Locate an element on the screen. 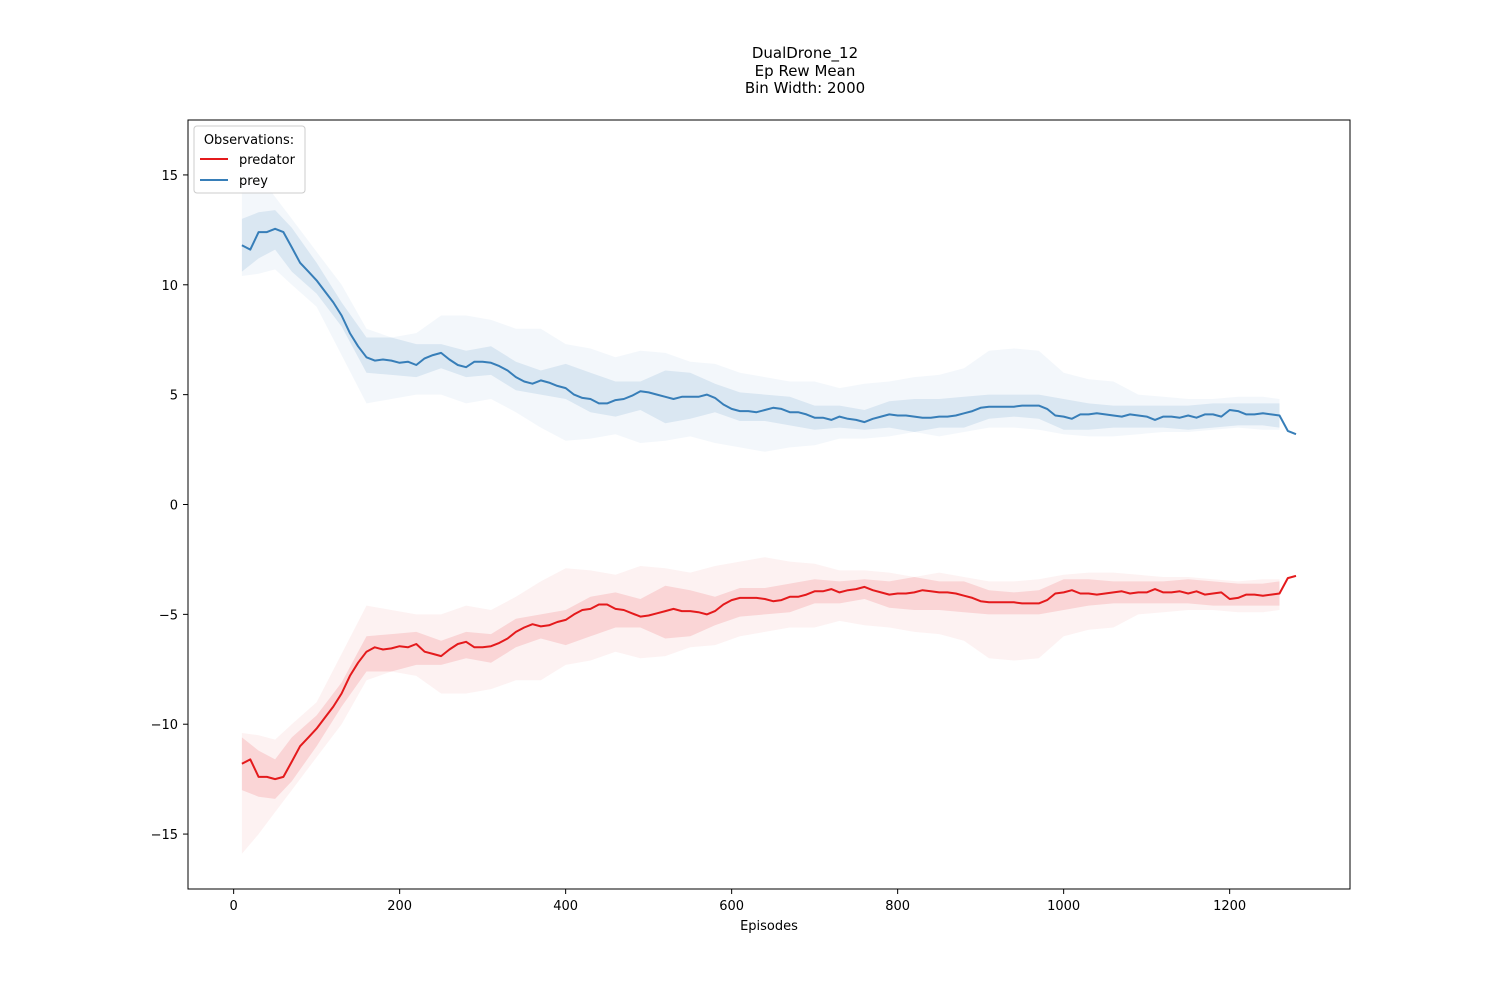  chart-title-line-2: Ep Rew Mean is located at coordinates (805, 71).